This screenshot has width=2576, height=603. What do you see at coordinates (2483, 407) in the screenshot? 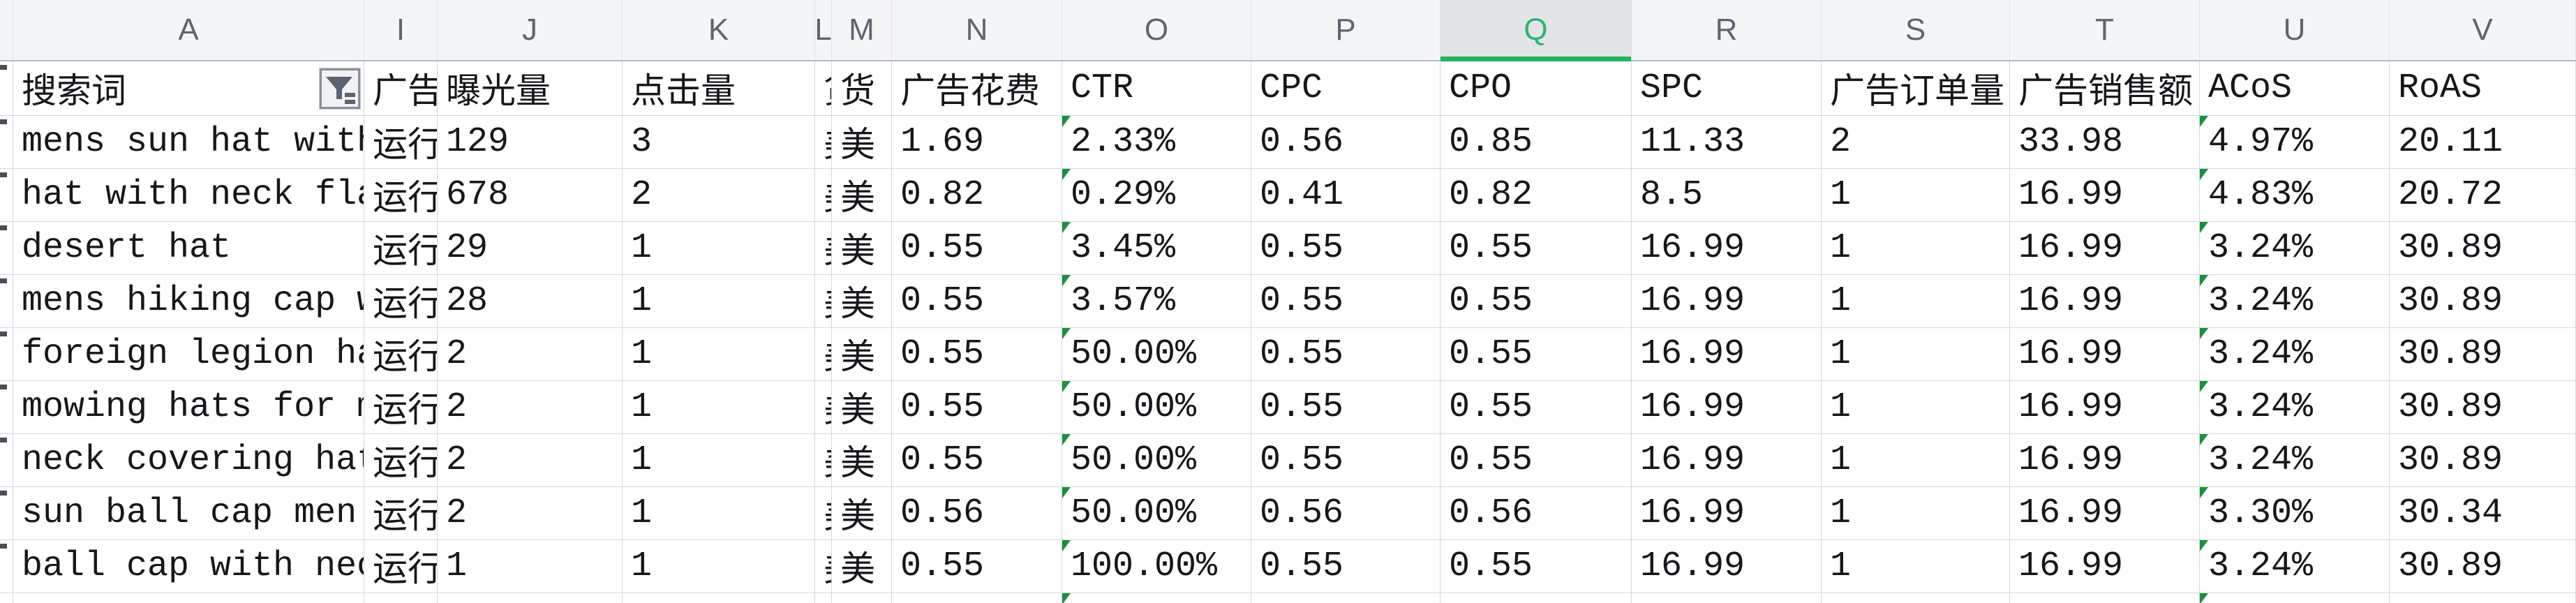
I see `cell-V7: 30.89` at bounding box center [2483, 407].